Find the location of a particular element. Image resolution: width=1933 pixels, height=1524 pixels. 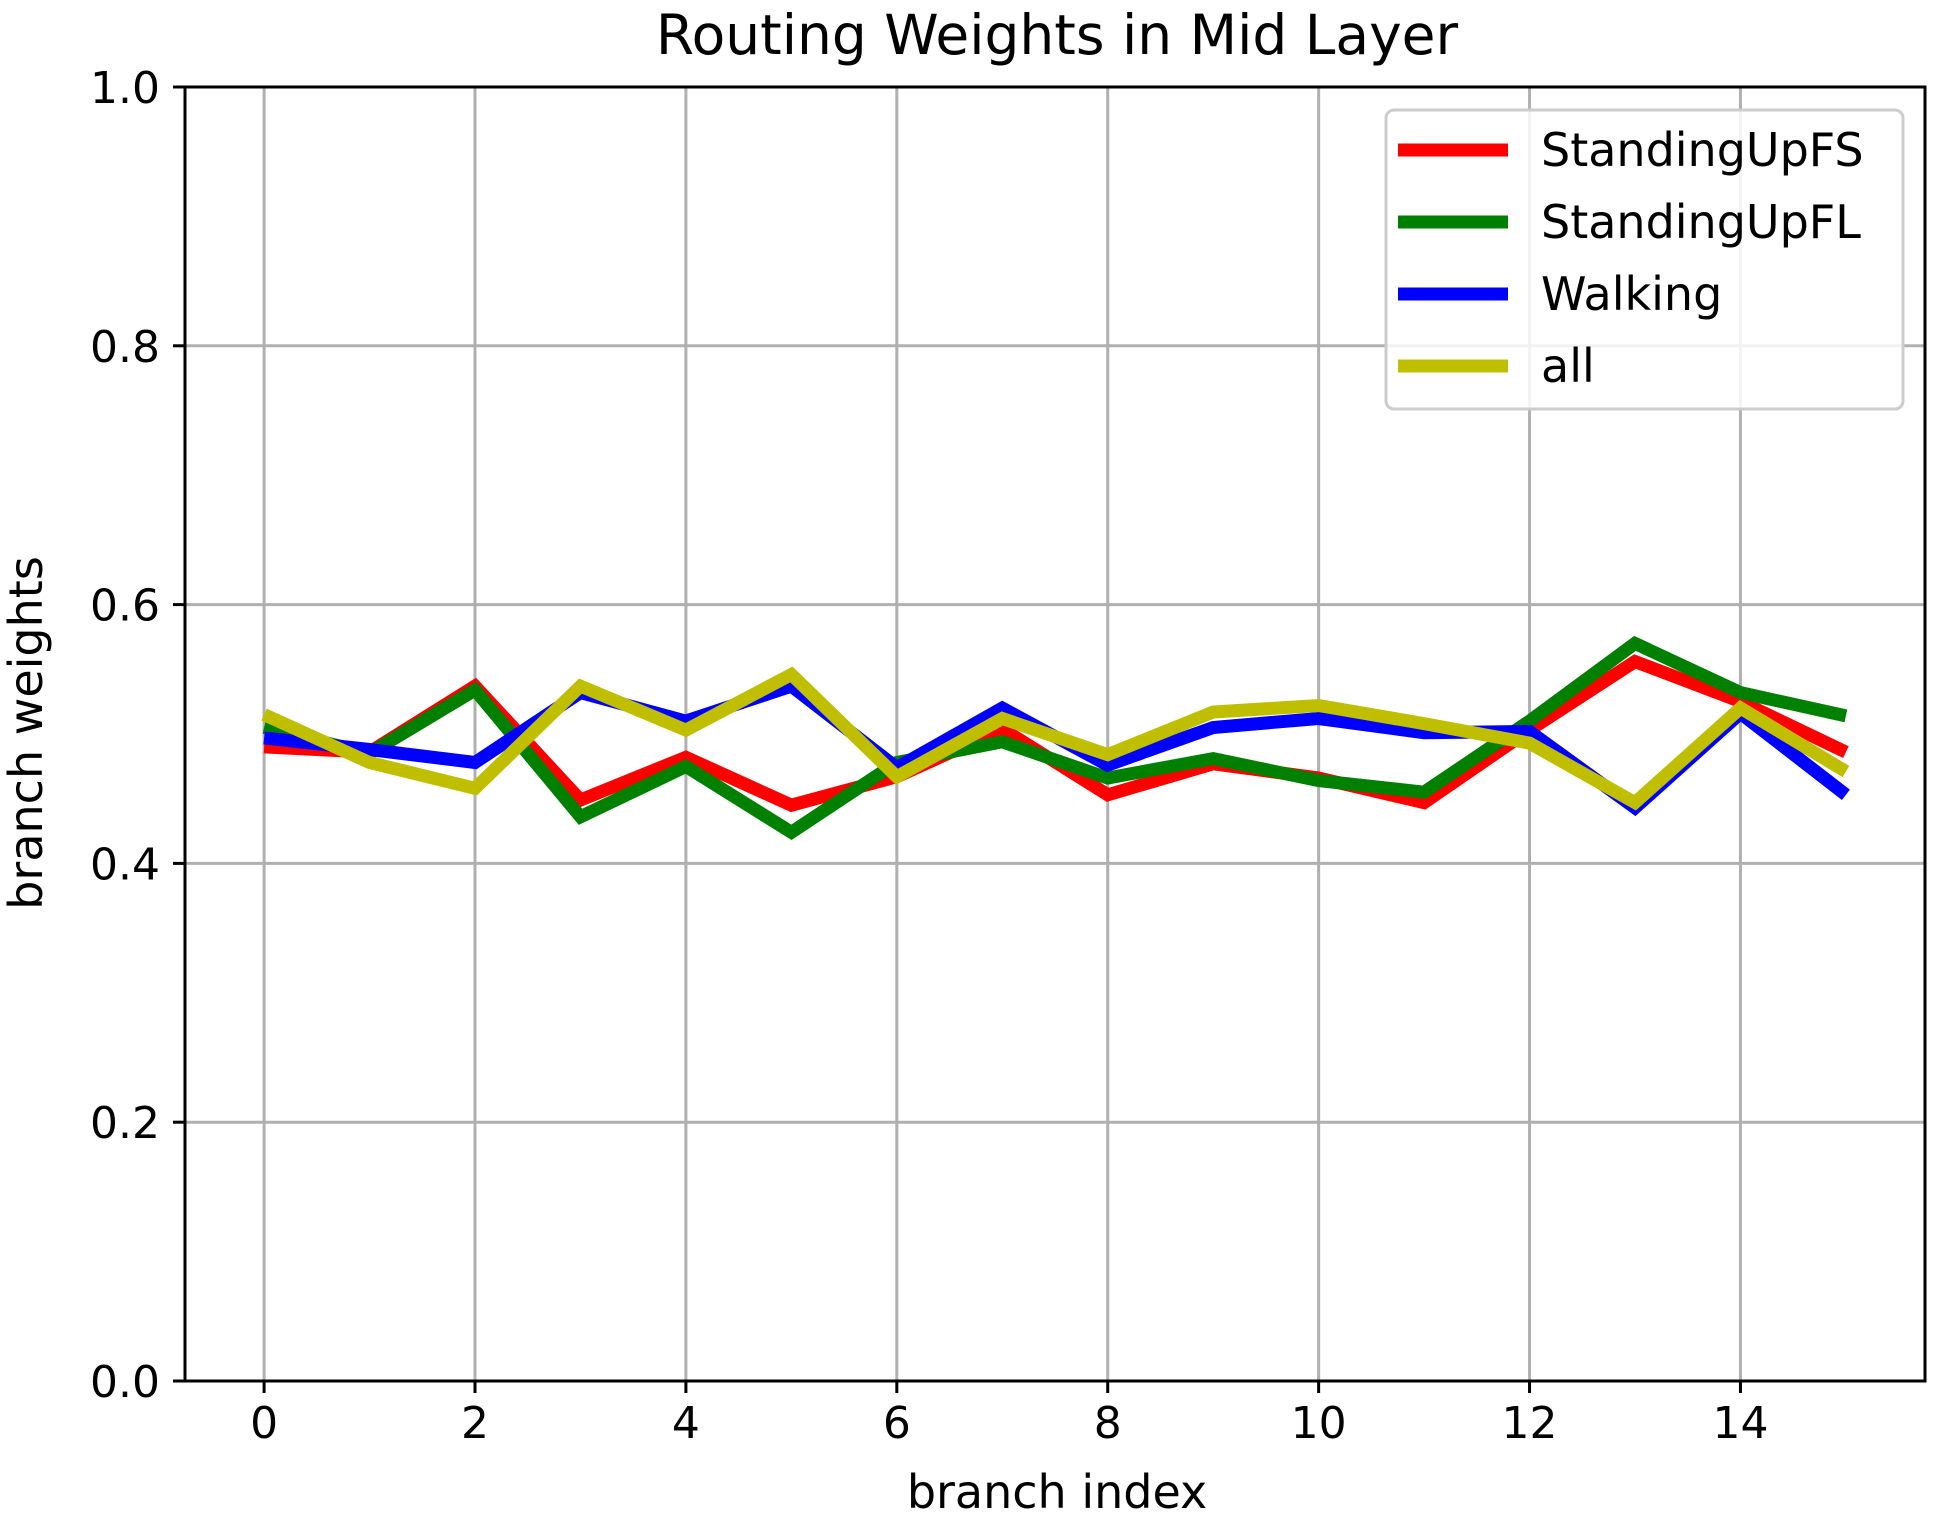

x-tick-label: 0 is located at coordinates (264, 1423).